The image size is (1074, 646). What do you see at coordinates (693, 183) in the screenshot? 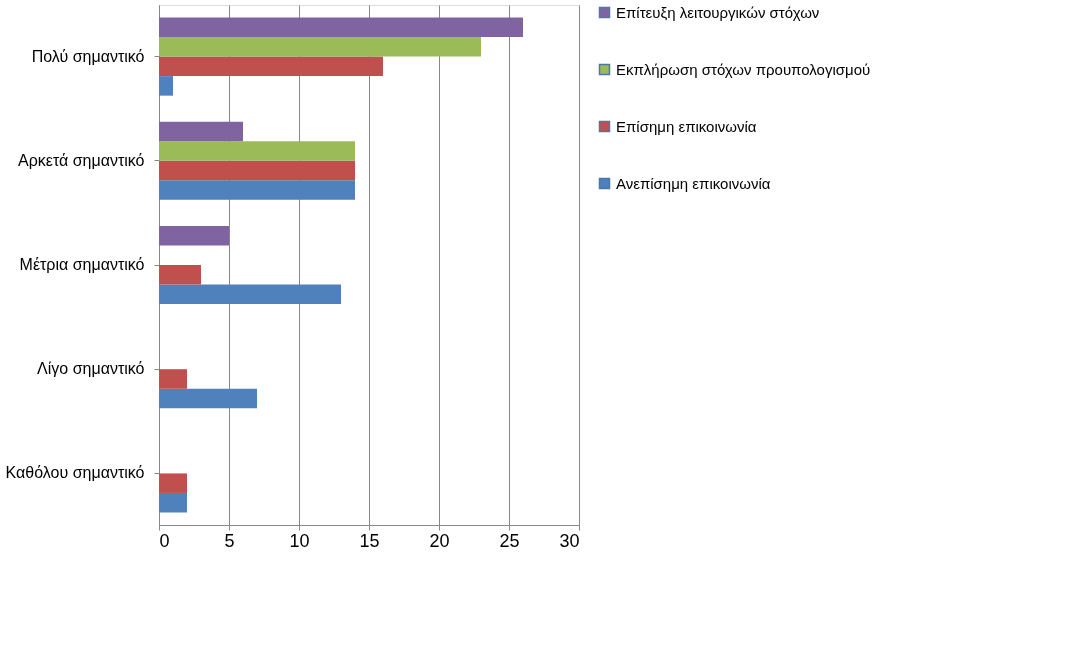
I see `legend-label: Ανεπίσημη επικοινωνία` at bounding box center [693, 183].